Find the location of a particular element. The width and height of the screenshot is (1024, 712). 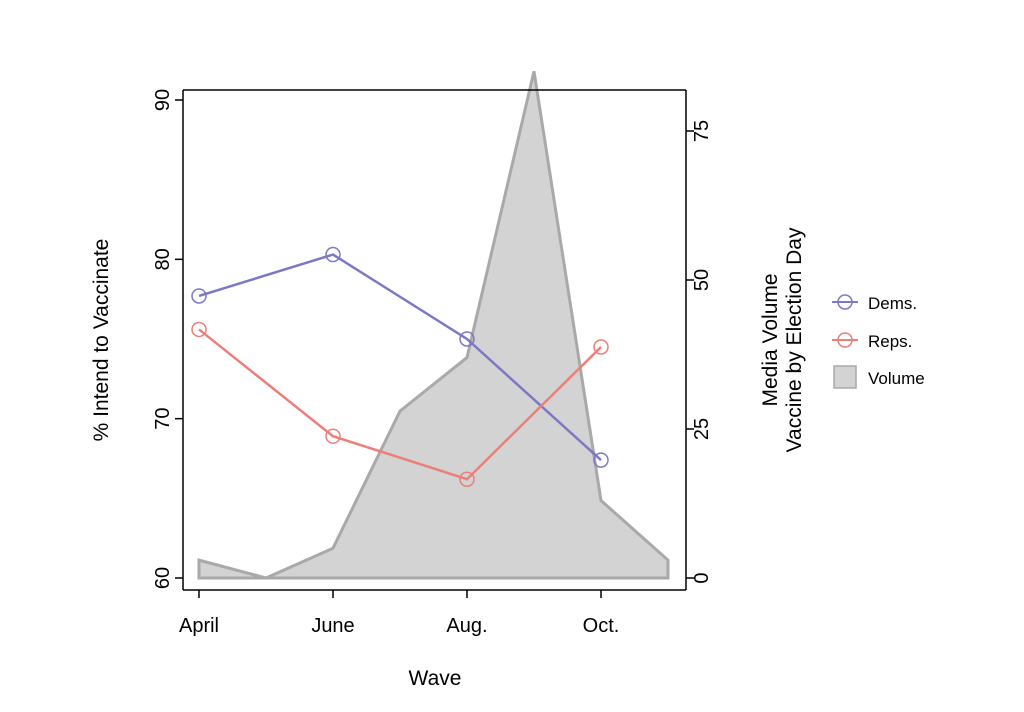

legend: Dems. Reps. Volume is located at coordinates (878, 341).